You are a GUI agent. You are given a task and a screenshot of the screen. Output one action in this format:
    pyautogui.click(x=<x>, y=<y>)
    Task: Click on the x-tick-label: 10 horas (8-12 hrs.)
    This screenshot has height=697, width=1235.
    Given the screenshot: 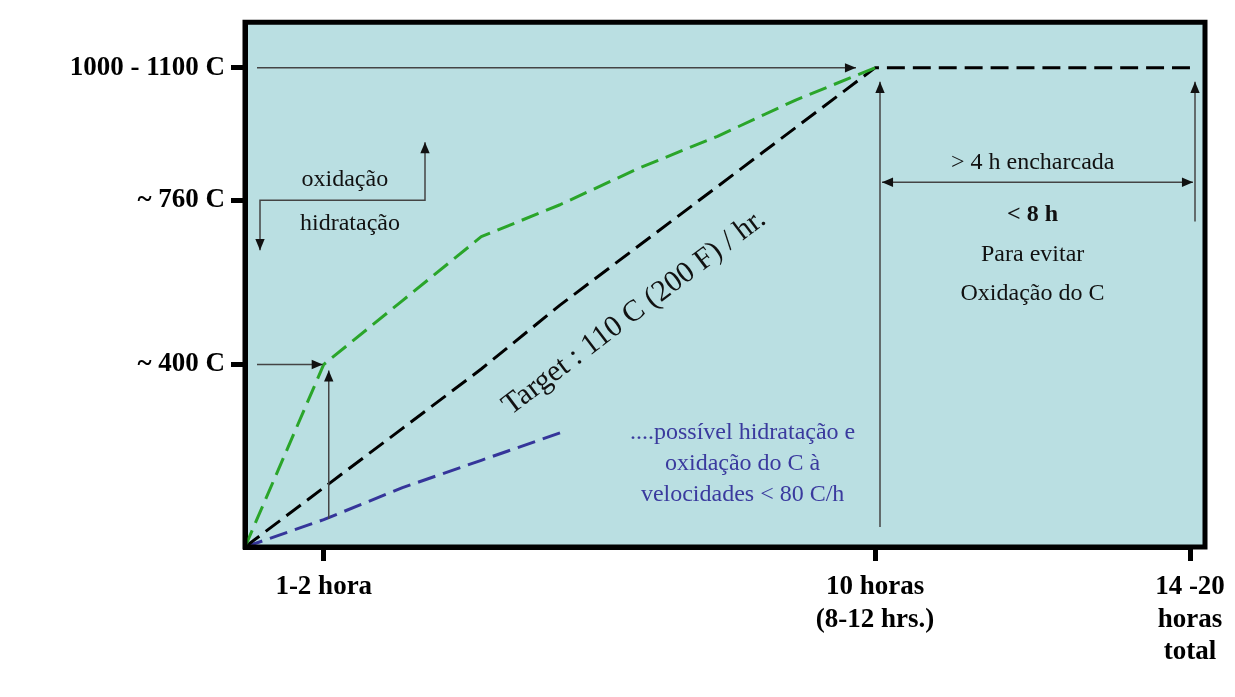 What is the action you would take?
    pyautogui.click(x=875, y=601)
    